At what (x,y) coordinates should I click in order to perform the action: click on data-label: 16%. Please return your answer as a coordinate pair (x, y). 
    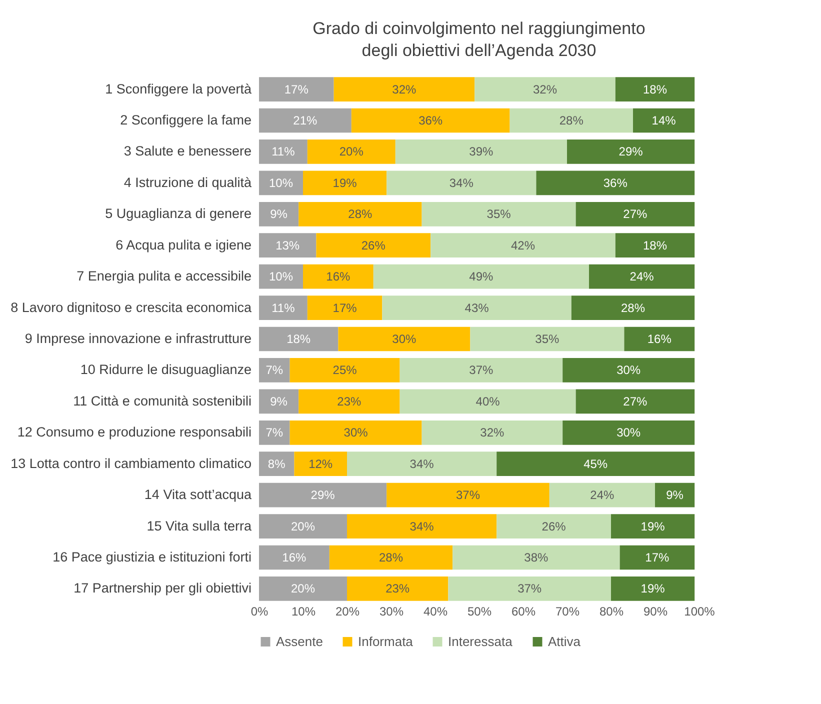
    Looking at the image, I should click on (659, 339).